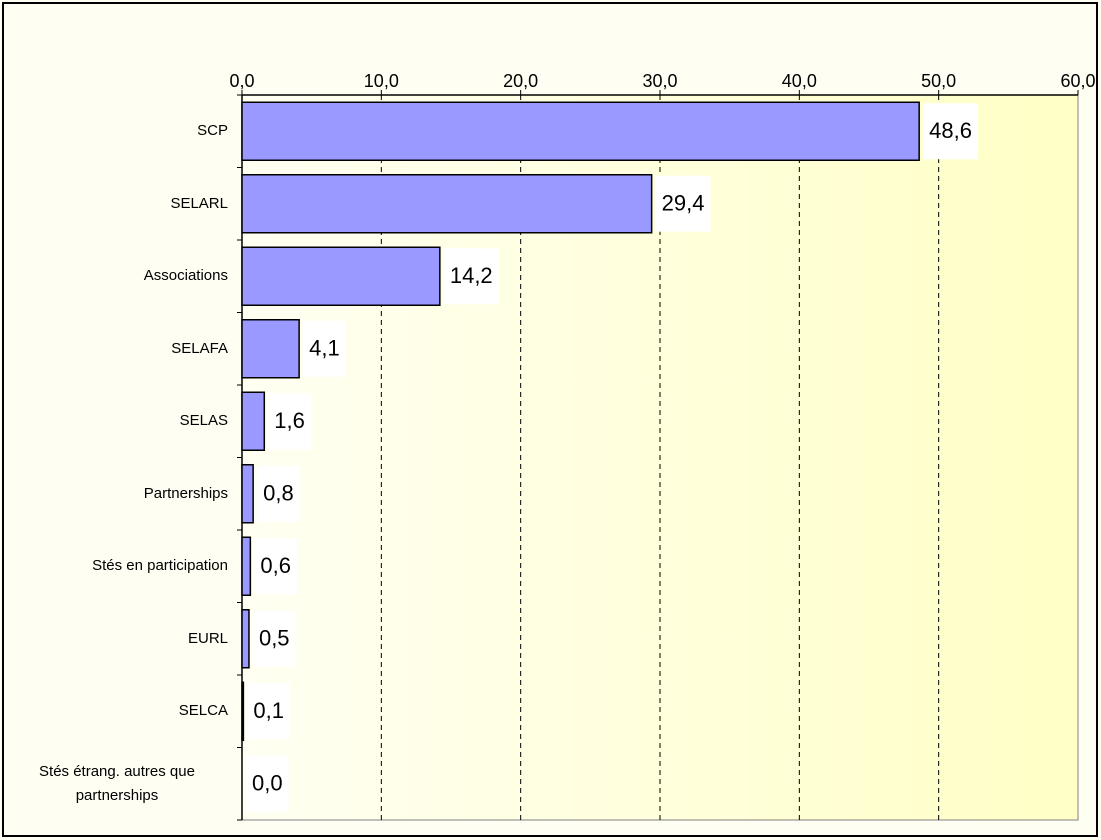 The image size is (1101, 840). Describe the element at coordinates (203, 421) in the screenshot. I see `y-tick-label: SELAS` at that location.